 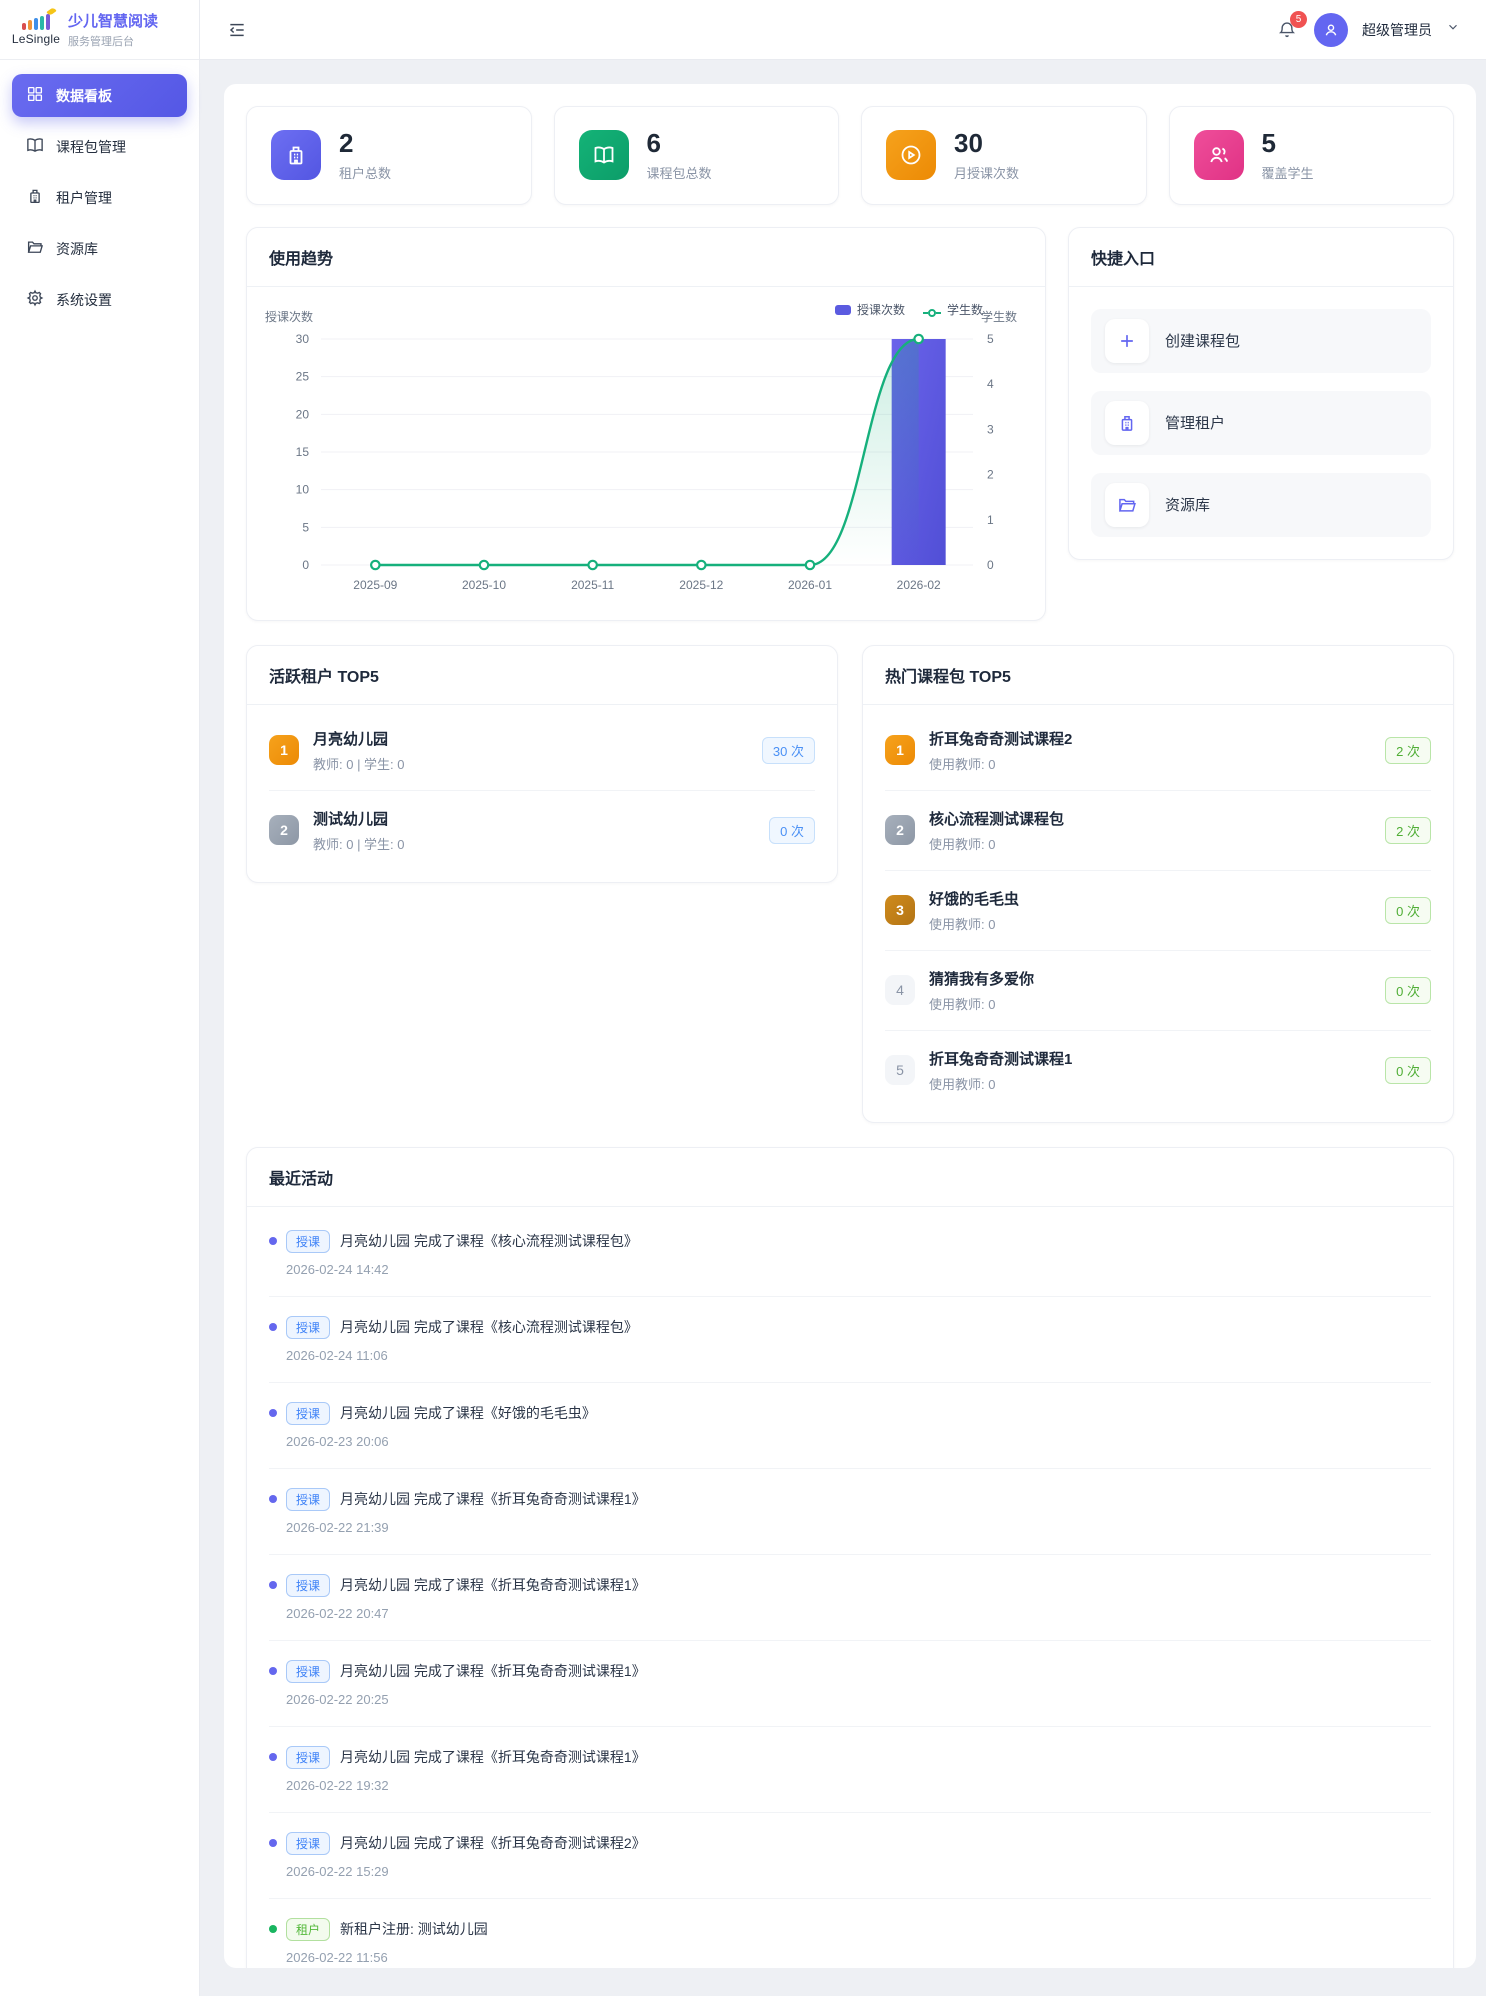 What do you see at coordinates (911, 155) in the screenshot?
I see `play-circle-icon` at bounding box center [911, 155].